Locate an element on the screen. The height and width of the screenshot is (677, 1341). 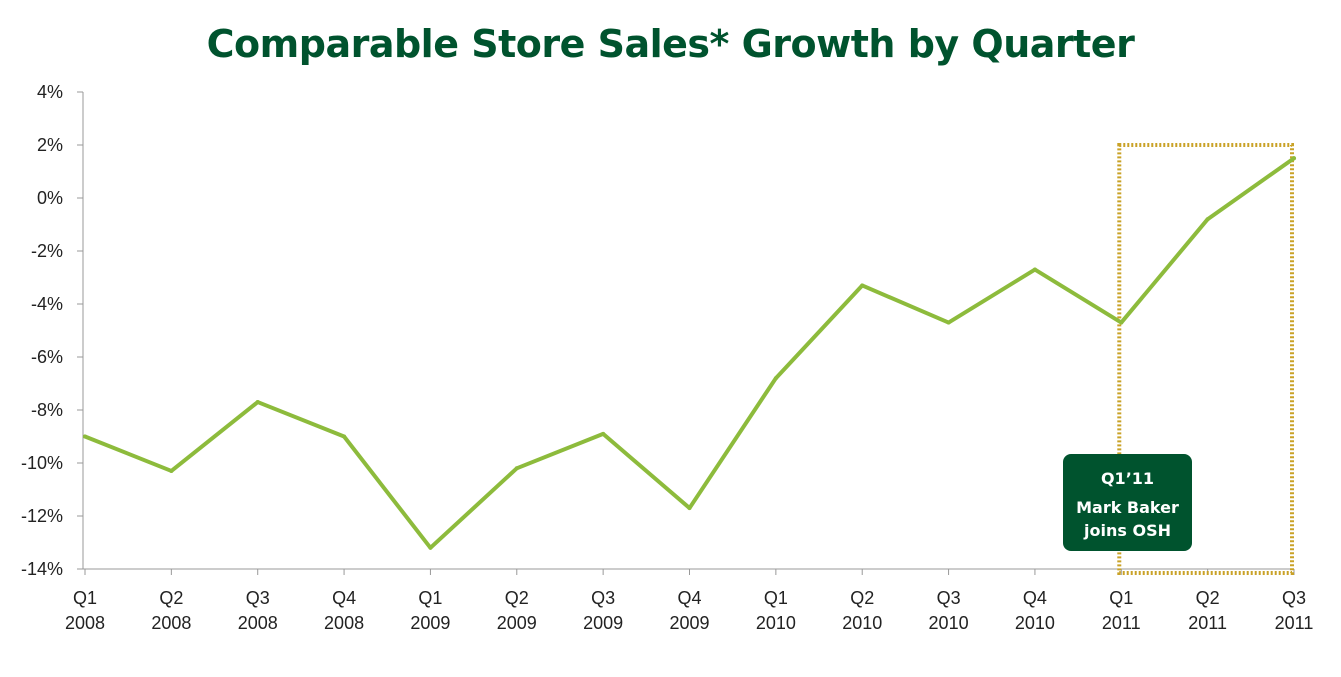
y-tick-label: 0% is located at coordinates (50, 198).